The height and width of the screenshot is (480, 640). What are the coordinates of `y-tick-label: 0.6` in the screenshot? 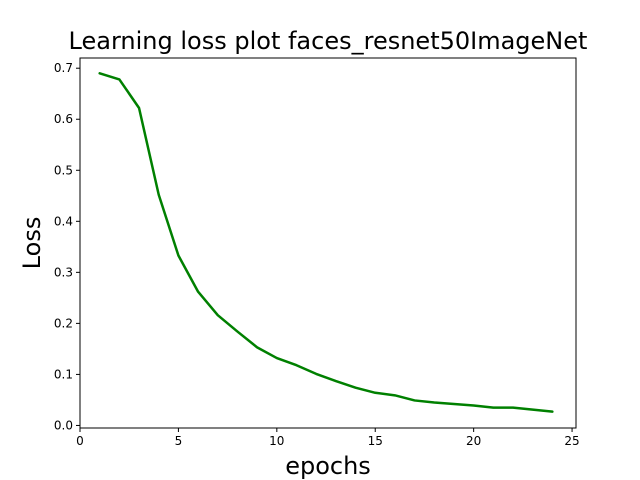 It's located at (63, 119).